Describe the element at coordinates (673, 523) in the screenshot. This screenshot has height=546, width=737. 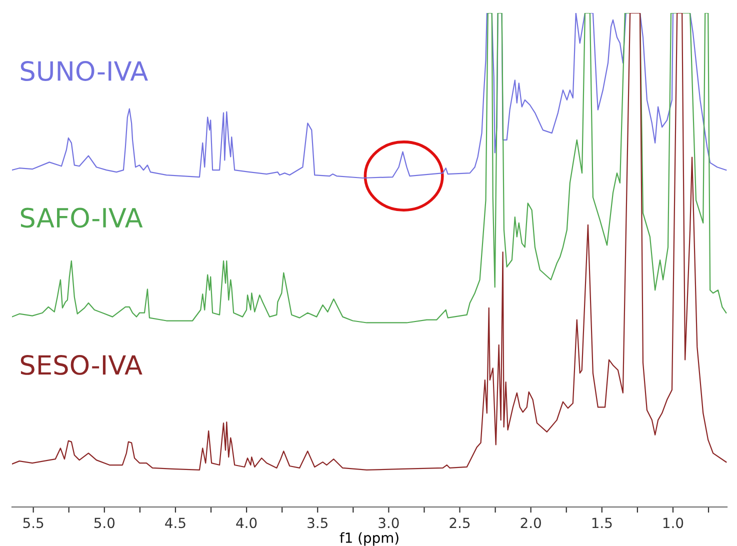
I see `x-tick-label: 1.0` at that location.